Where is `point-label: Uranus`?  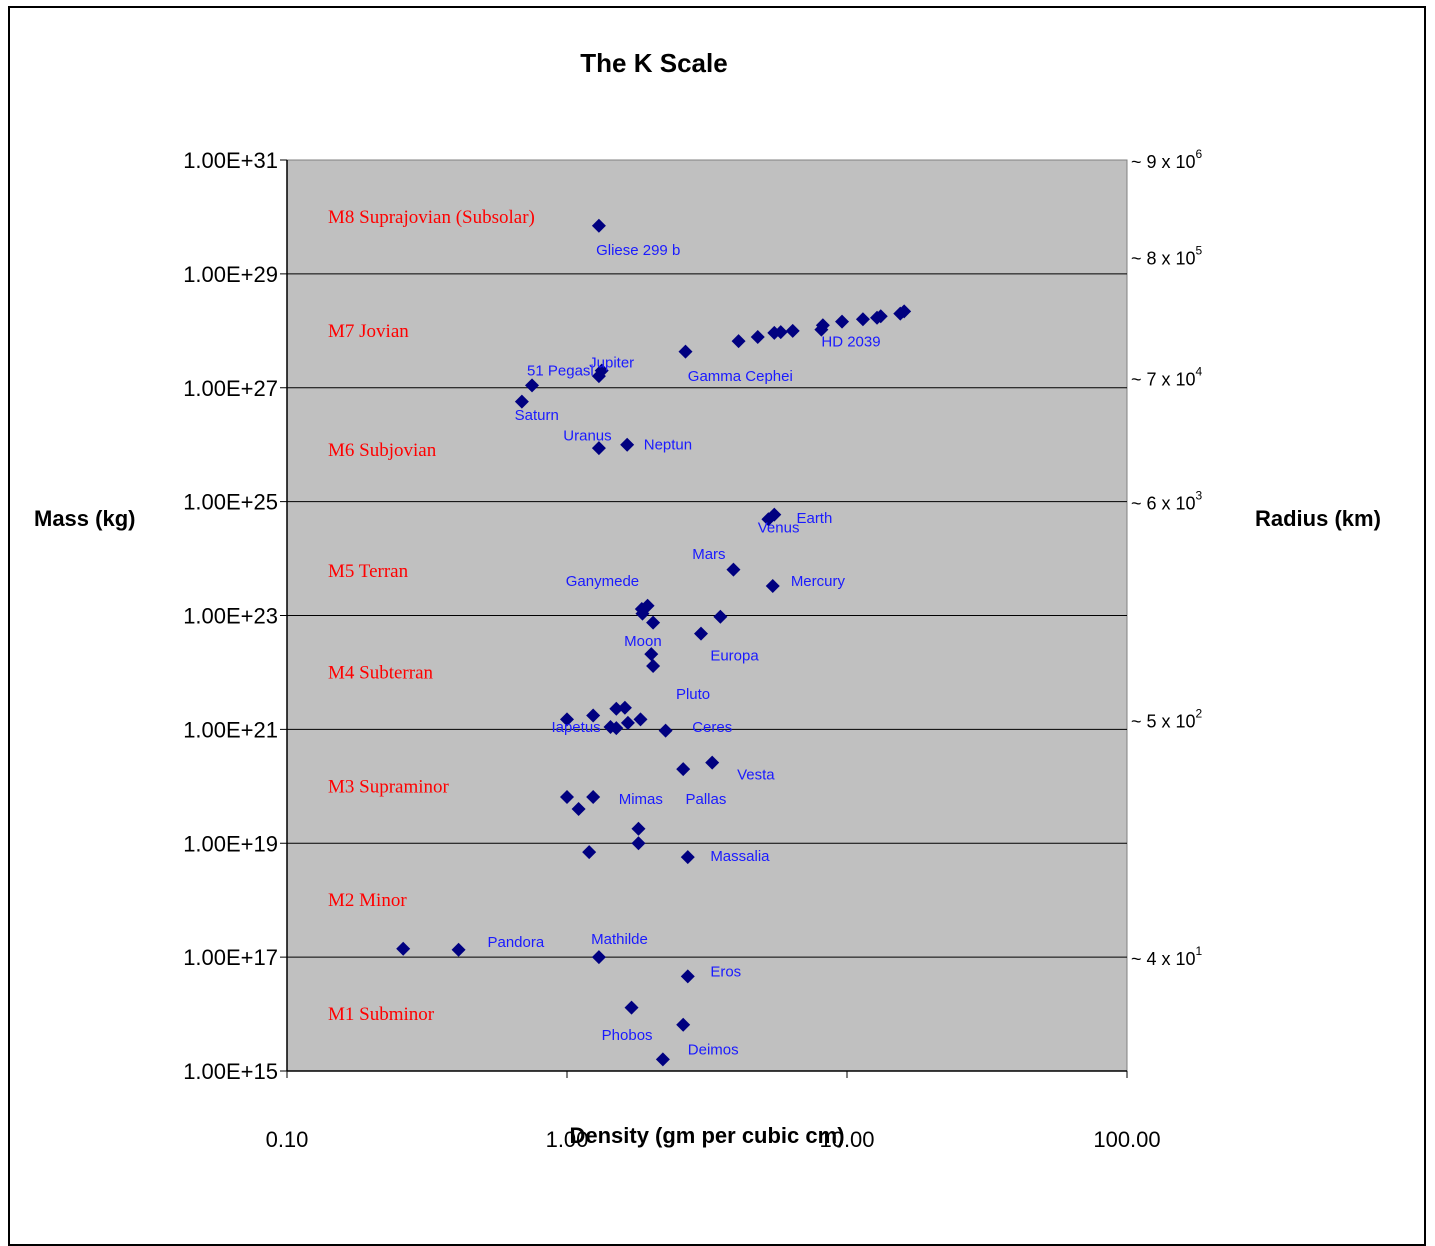 point-label: Uranus is located at coordinates (587, 435).